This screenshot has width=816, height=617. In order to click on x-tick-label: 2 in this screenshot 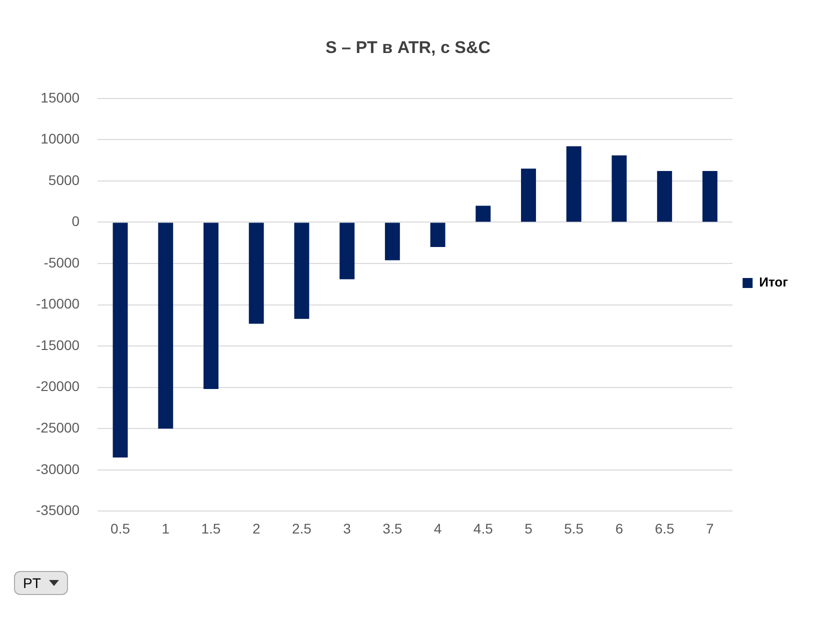, I will do `click(256, 528)`.